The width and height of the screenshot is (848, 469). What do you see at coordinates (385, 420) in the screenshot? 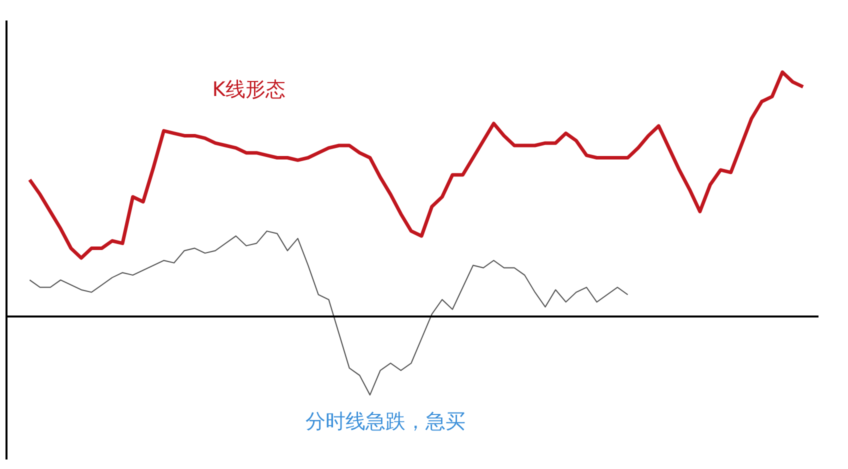
I see `series-label: 分时线急跌，急买` at bounding box center [385, 420].